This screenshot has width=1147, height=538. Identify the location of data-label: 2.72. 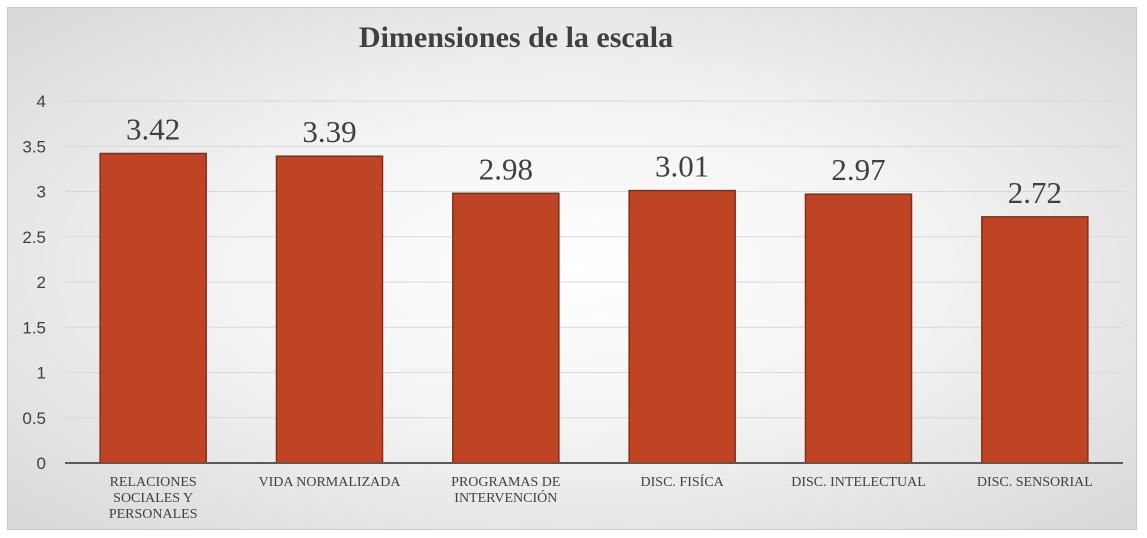
(1035, 192).